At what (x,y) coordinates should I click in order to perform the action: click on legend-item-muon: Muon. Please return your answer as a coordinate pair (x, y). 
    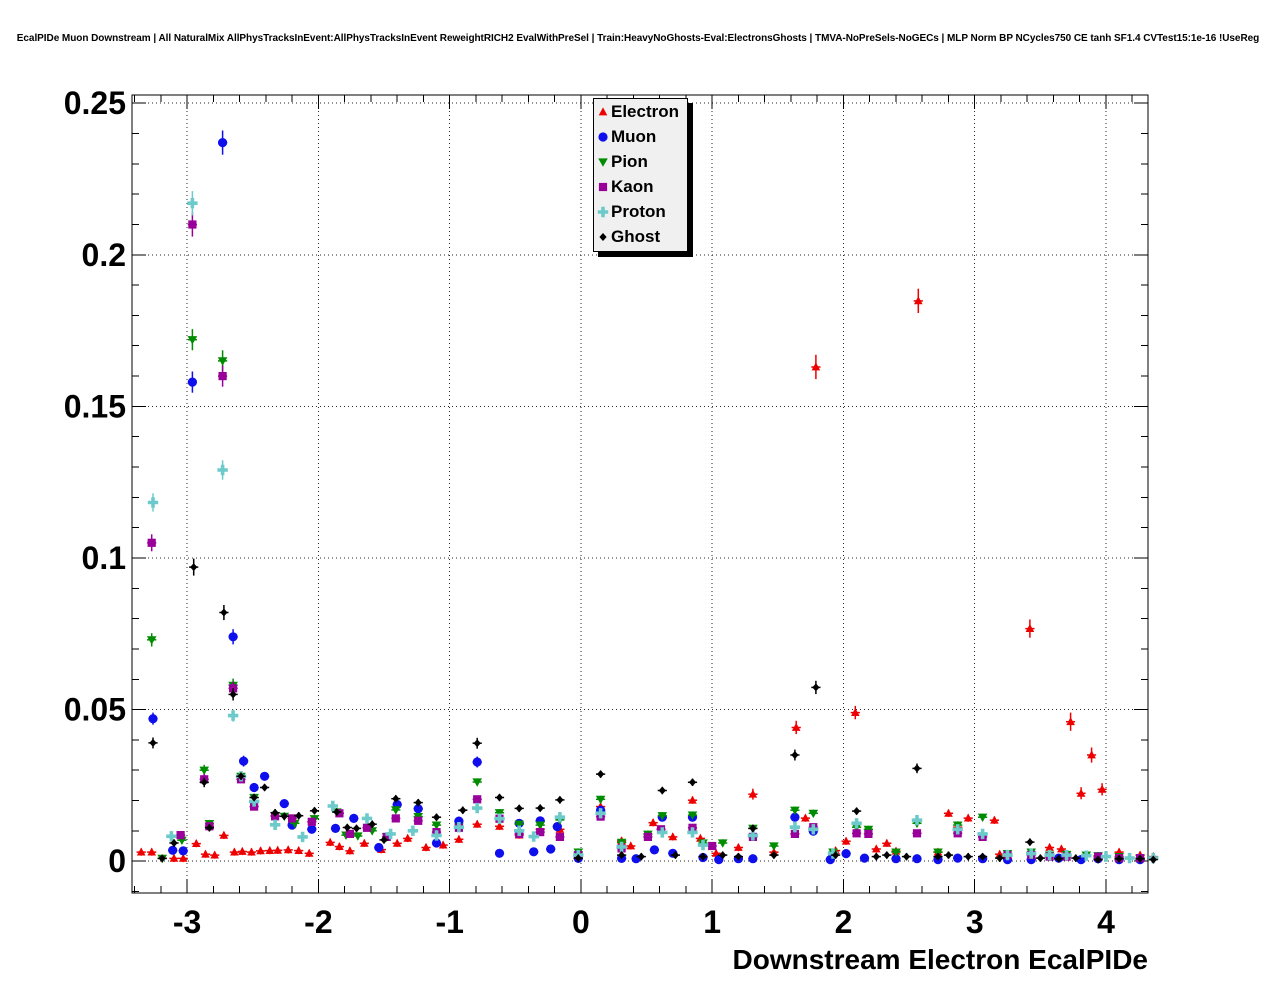
    Looking at the image, I should click on (640, 136).